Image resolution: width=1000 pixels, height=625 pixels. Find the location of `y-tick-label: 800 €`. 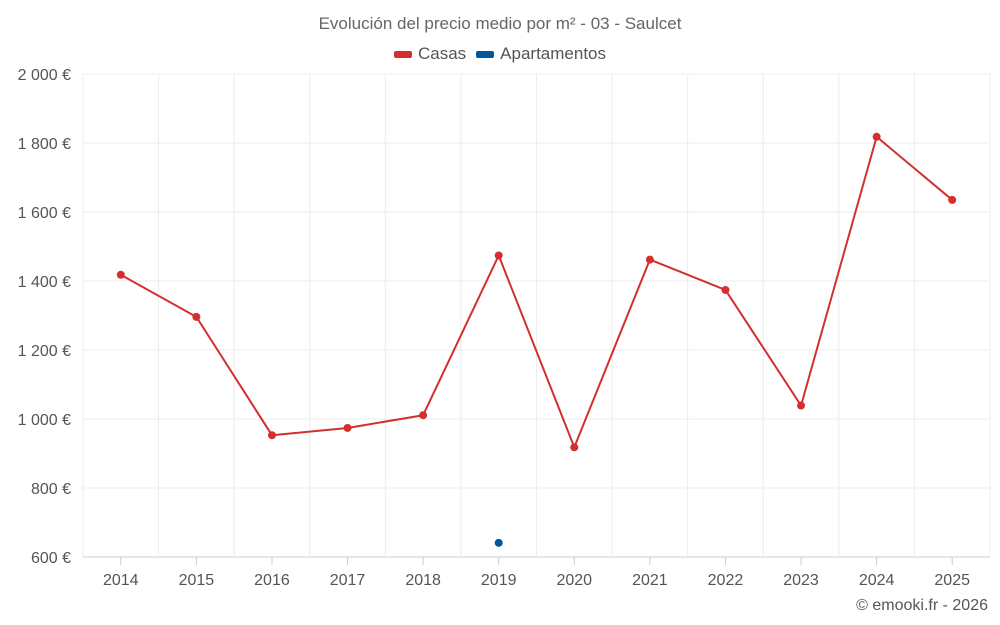

y-tick-label: 800 € is located at coordinates (51, 489).